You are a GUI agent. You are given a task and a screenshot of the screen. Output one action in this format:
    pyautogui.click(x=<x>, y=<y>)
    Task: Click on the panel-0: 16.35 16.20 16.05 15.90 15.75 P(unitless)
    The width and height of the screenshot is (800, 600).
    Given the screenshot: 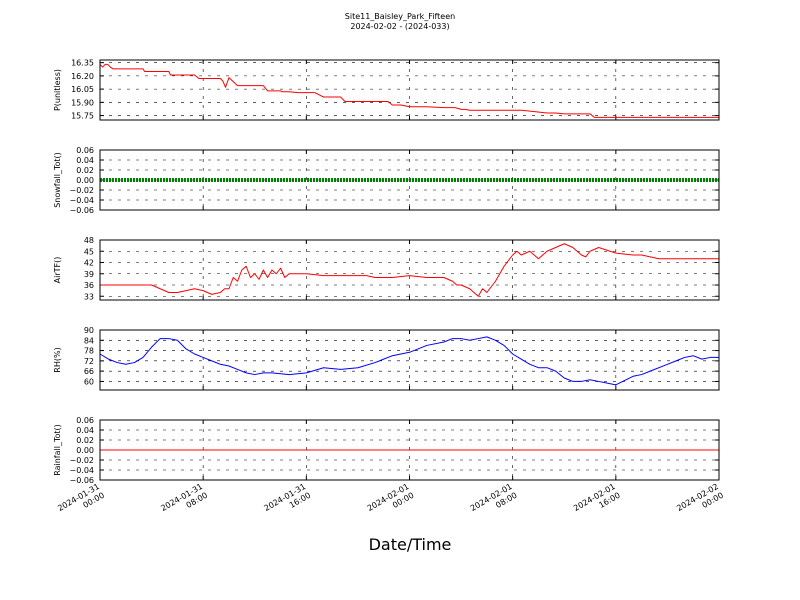 What is the action you would take?
    pyautogui.click(x=386, y=90)
    